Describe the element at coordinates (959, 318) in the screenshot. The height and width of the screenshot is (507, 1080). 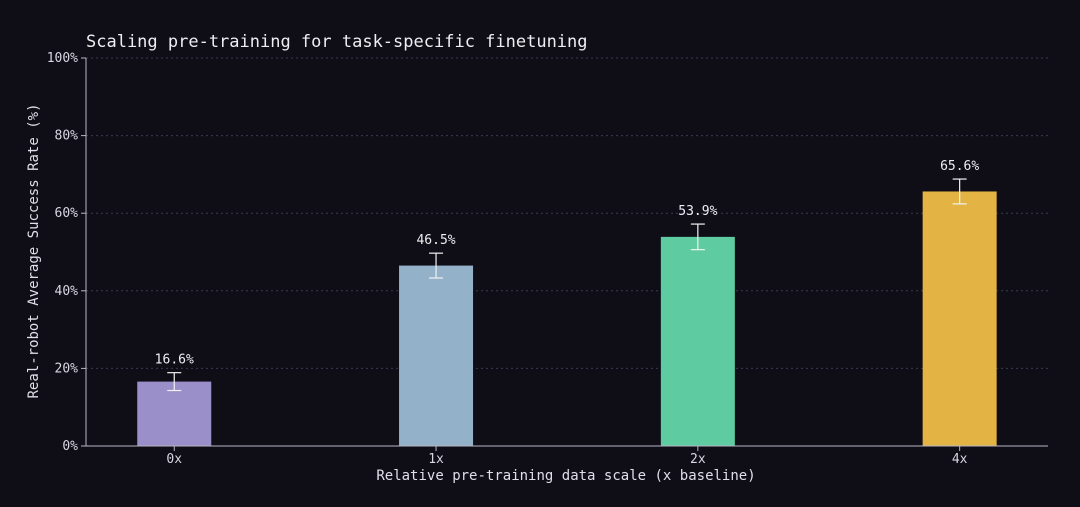
I see `bar-4x` at that location.